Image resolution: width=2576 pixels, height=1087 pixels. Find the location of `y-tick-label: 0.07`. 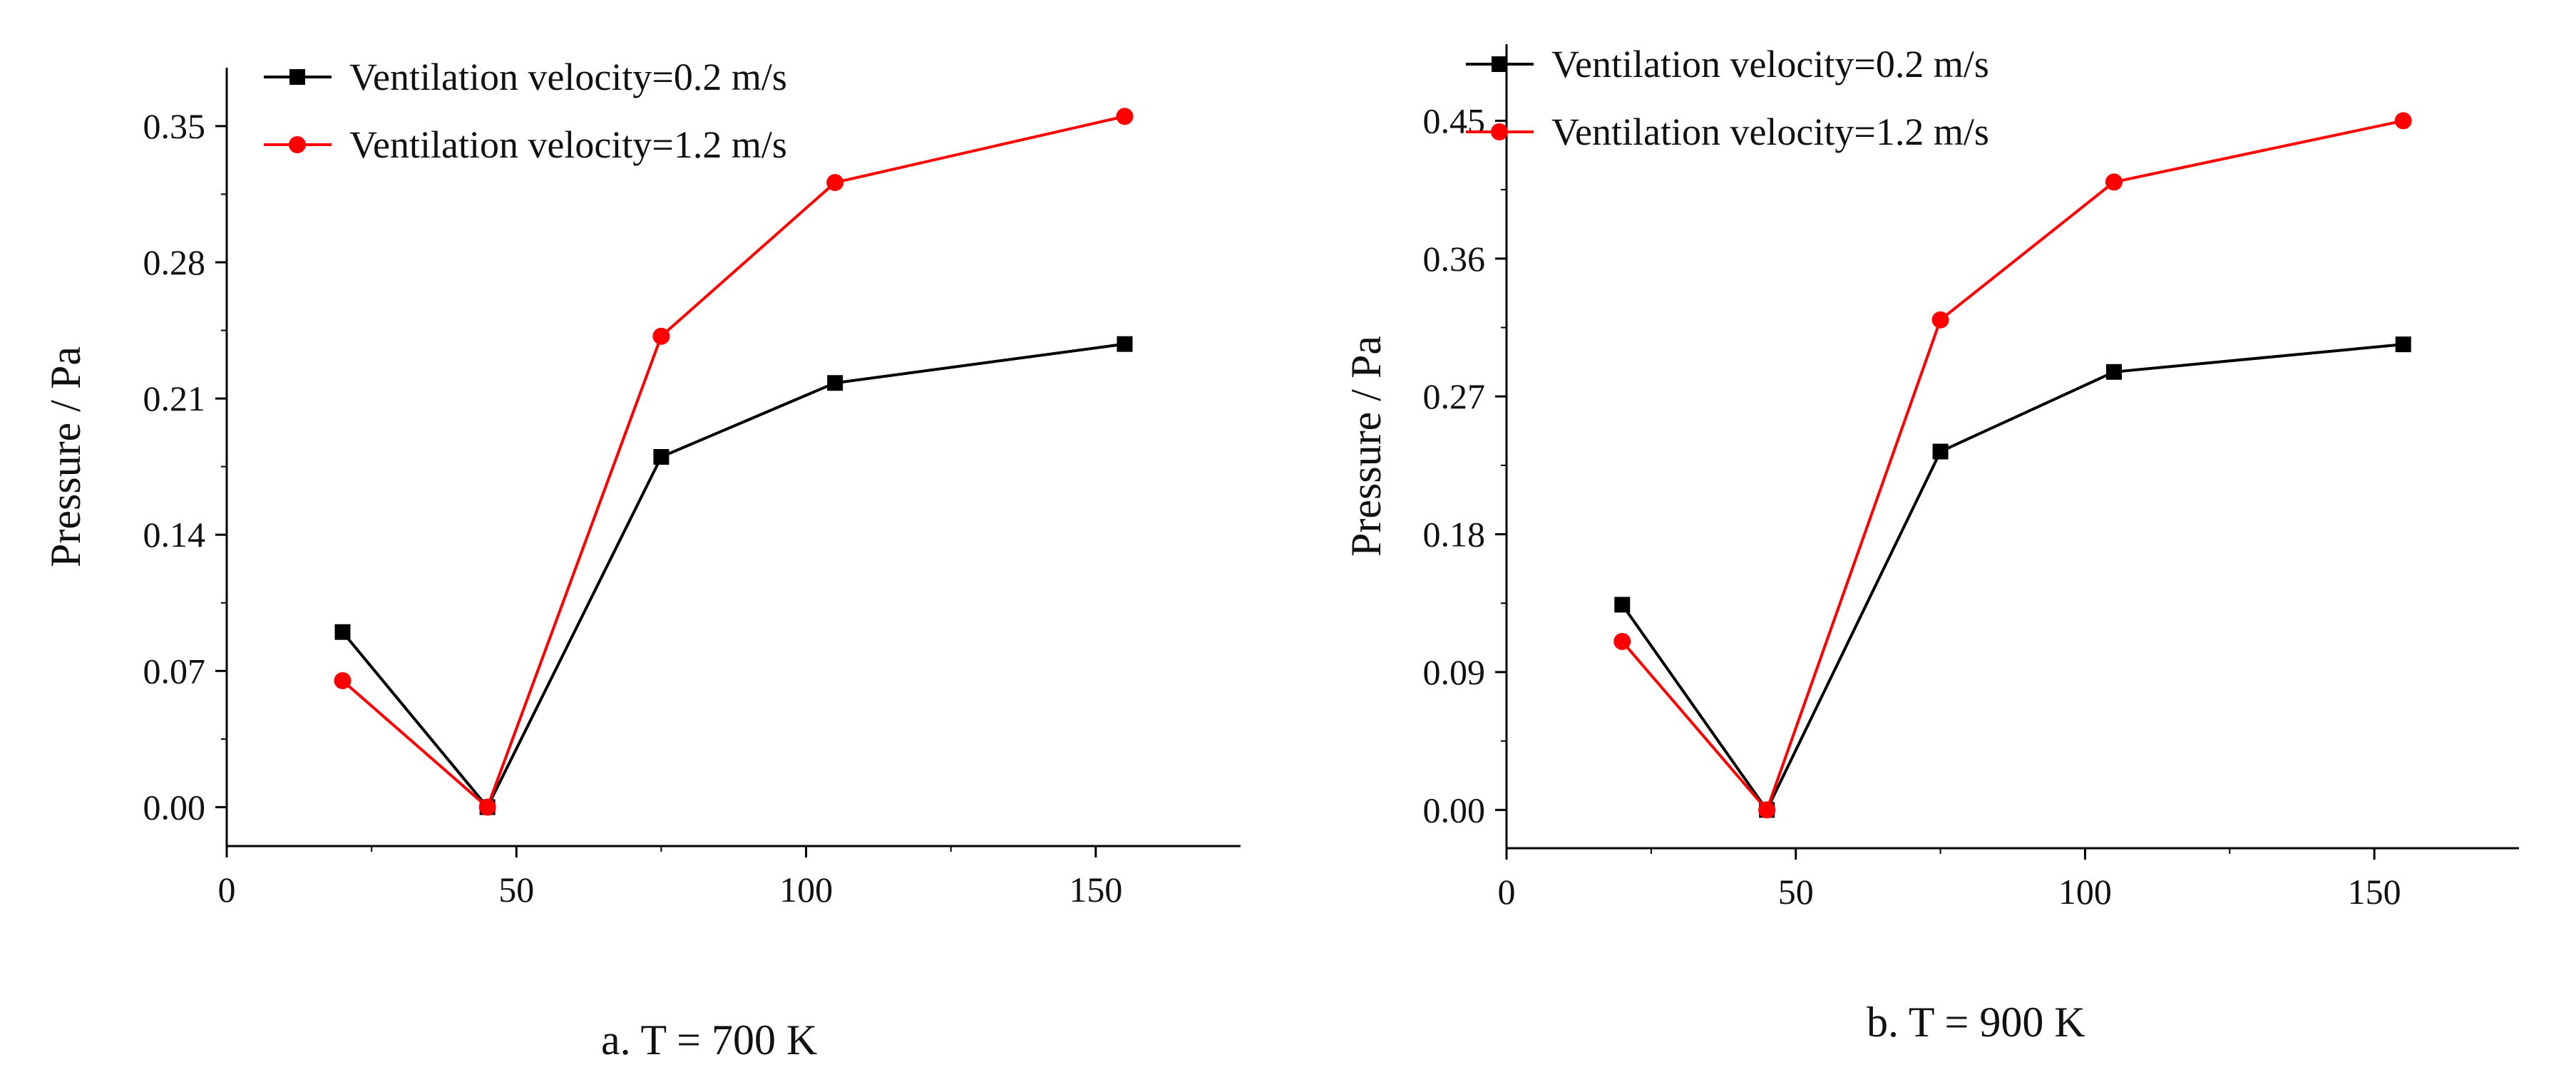

y-tick-label: 0.07 is located at coordinates (174, 671).